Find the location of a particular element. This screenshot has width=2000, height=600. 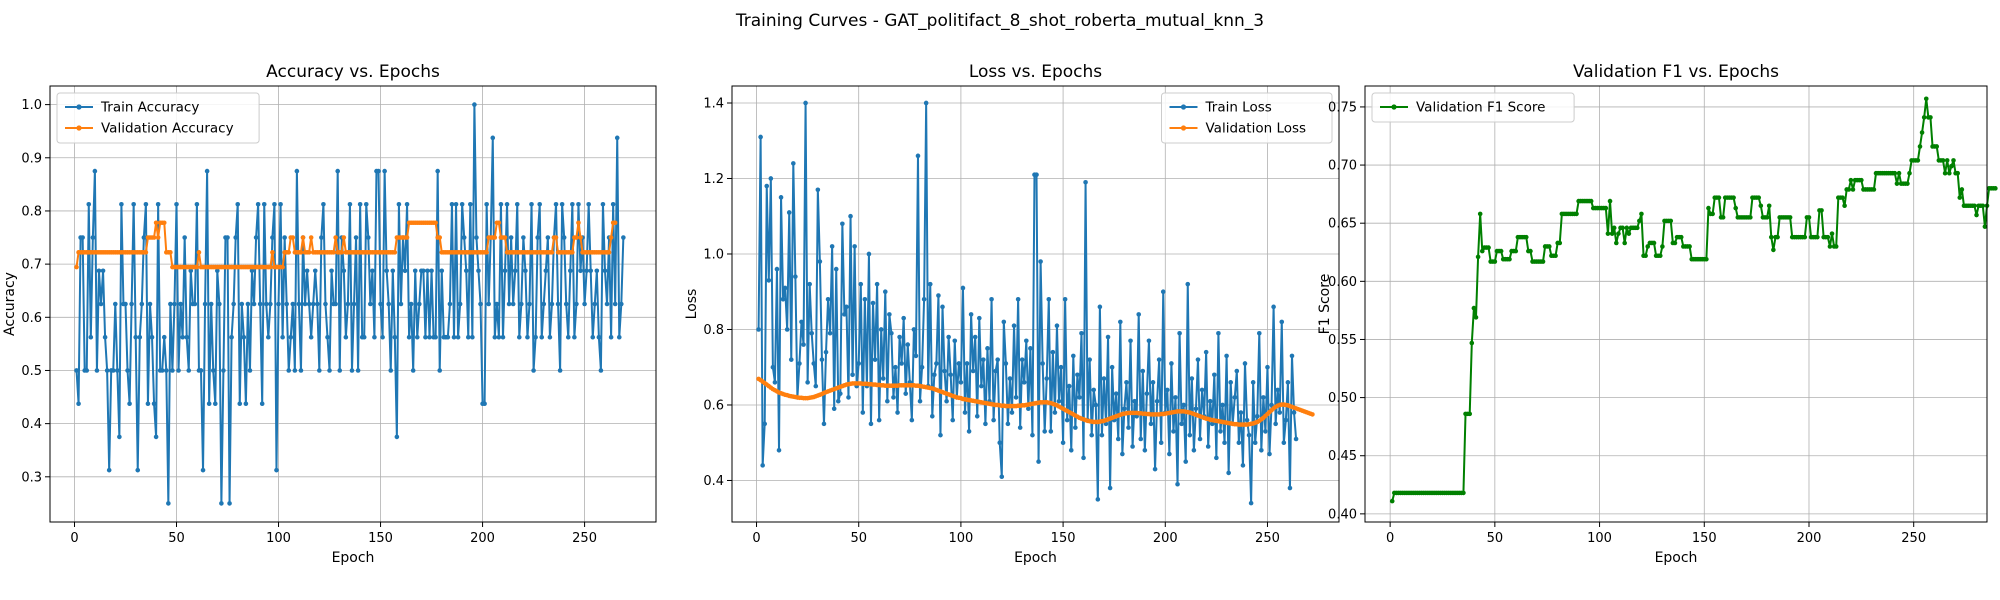

y-tick-label: 0.8 is located at coordinates (31, 211).